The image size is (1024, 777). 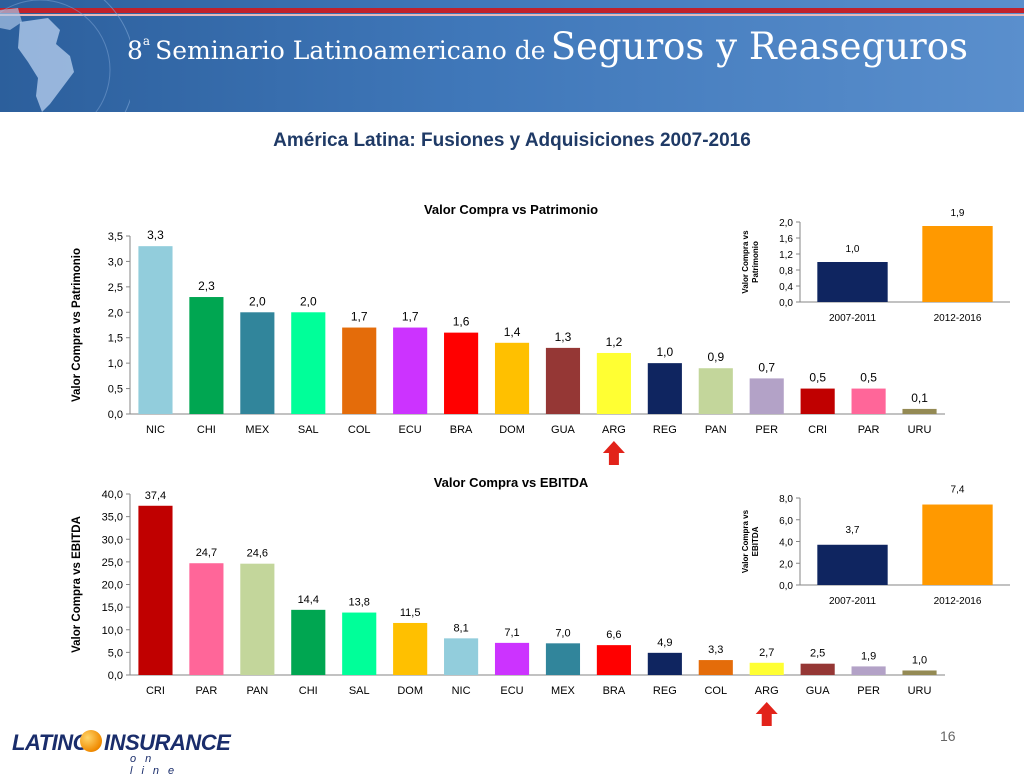 I want to click on y-tick-label: 3,5, so click(x=115, y=237).